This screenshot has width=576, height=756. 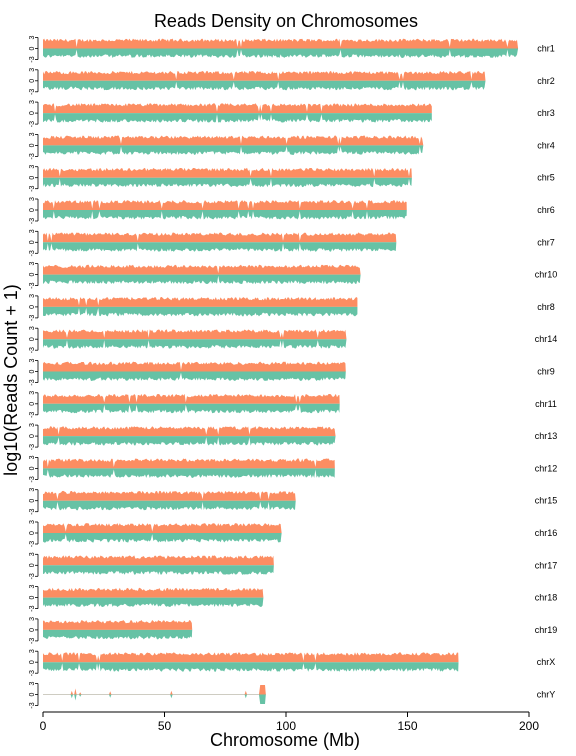 I want to click on forward-coverage-chr9, so click(x=194, y=366).